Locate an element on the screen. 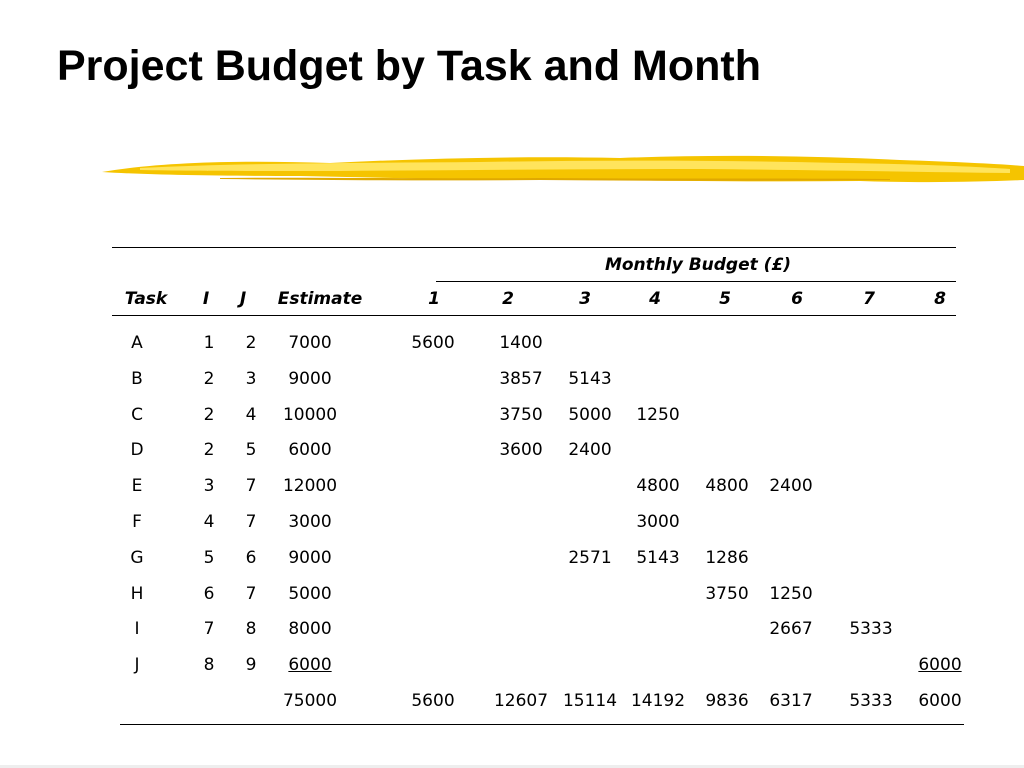  column-header-m7: 7 is located at coordinates (869, 299).